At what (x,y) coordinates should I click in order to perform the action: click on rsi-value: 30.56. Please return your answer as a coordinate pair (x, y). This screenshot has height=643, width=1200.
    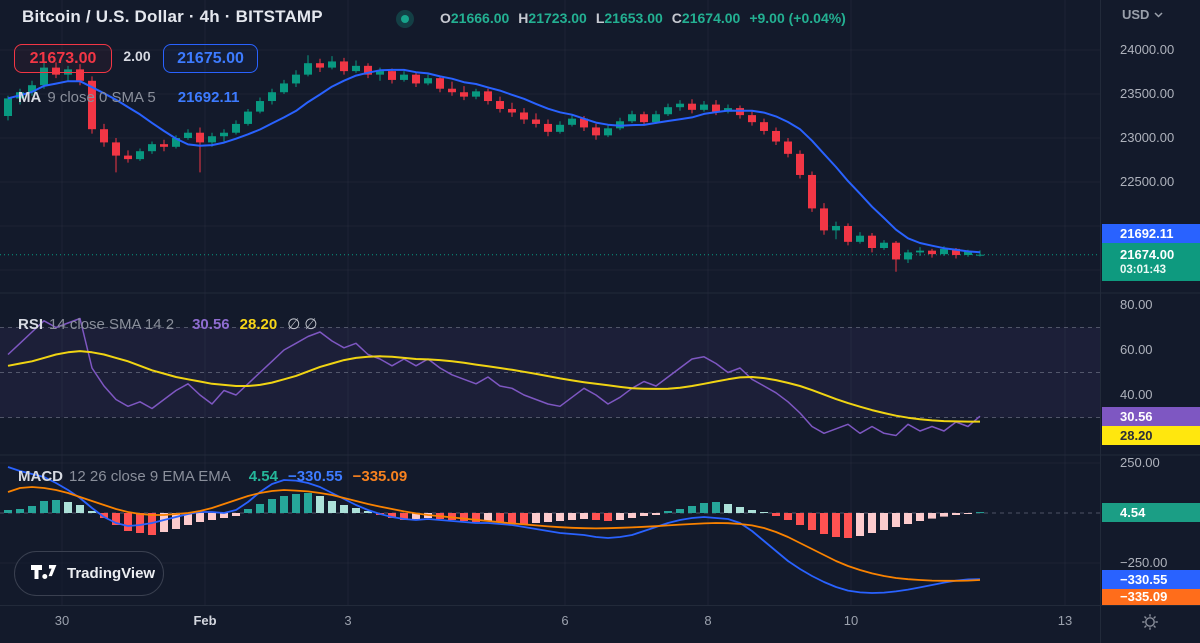
    Looking at the image, I should click on (211, 324).